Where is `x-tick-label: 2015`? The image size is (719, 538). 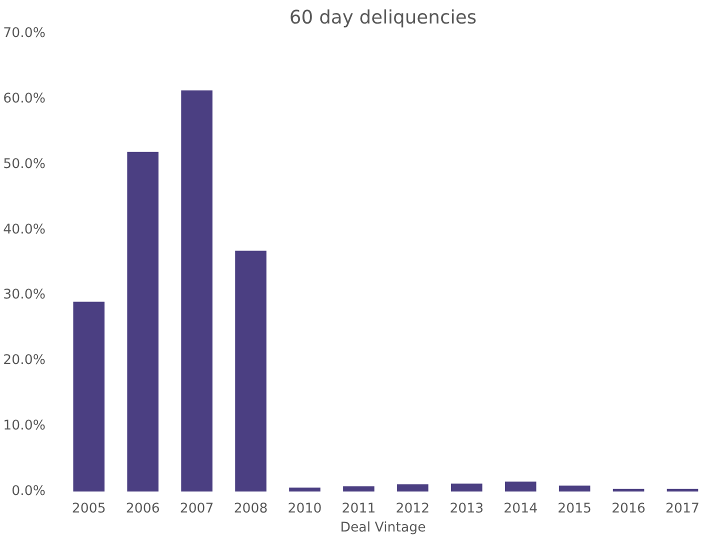
x-tick-label: 2015 is located at coordinates (575, 509).